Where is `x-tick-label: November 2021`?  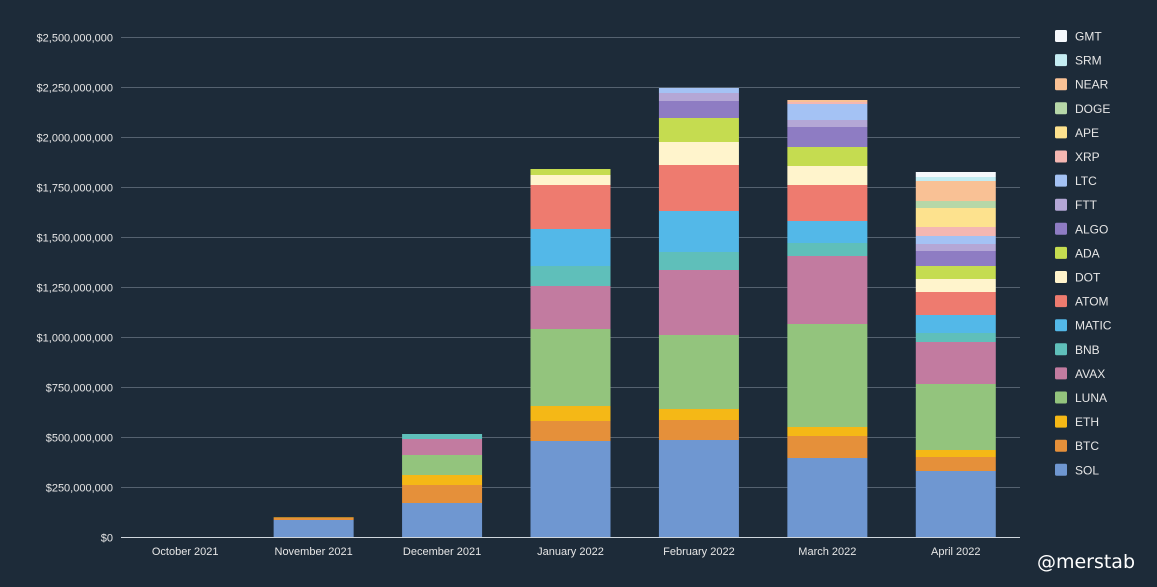 x-tick-label: November 2021 is located at coordinates (314, 552).